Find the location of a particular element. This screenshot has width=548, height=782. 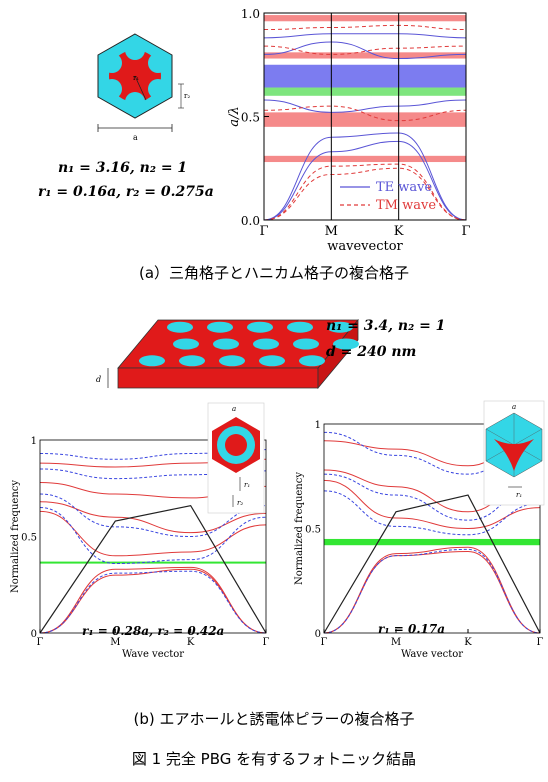

inset-right-a: a is located at coordinates (514, 407).